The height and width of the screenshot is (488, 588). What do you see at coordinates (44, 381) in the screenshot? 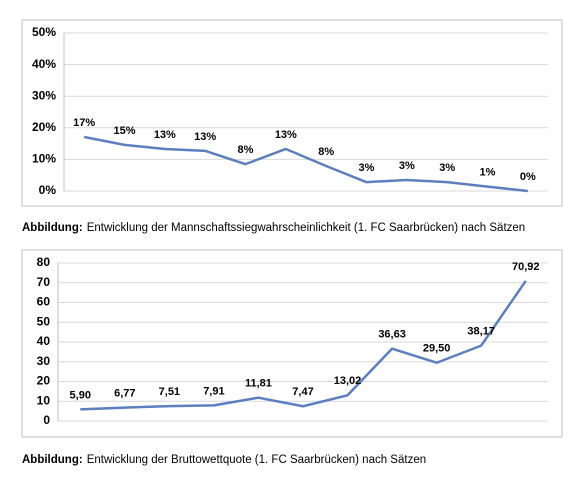
I see `y-tick-label: 20` at bounding box center [44, 381].